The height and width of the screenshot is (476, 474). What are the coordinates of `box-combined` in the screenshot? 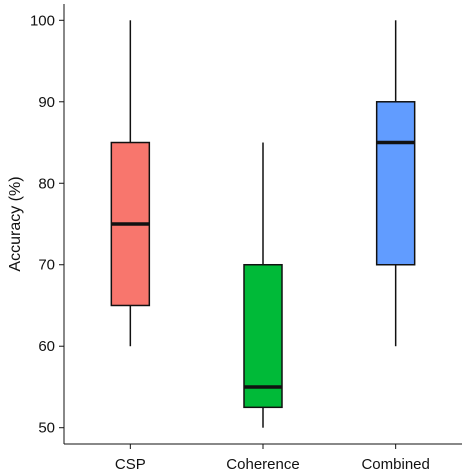 It's located at (395, 183).